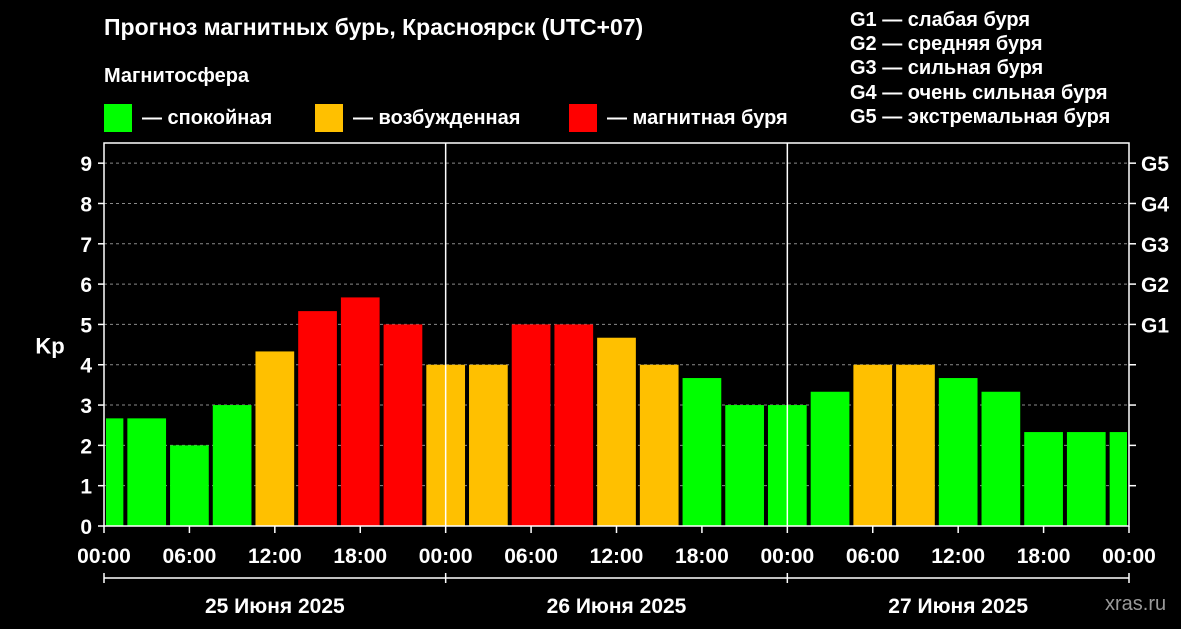  Describe the element at coordinates (1155, 204) in the screenshot. I see `g-tick-label: G4` at that location.